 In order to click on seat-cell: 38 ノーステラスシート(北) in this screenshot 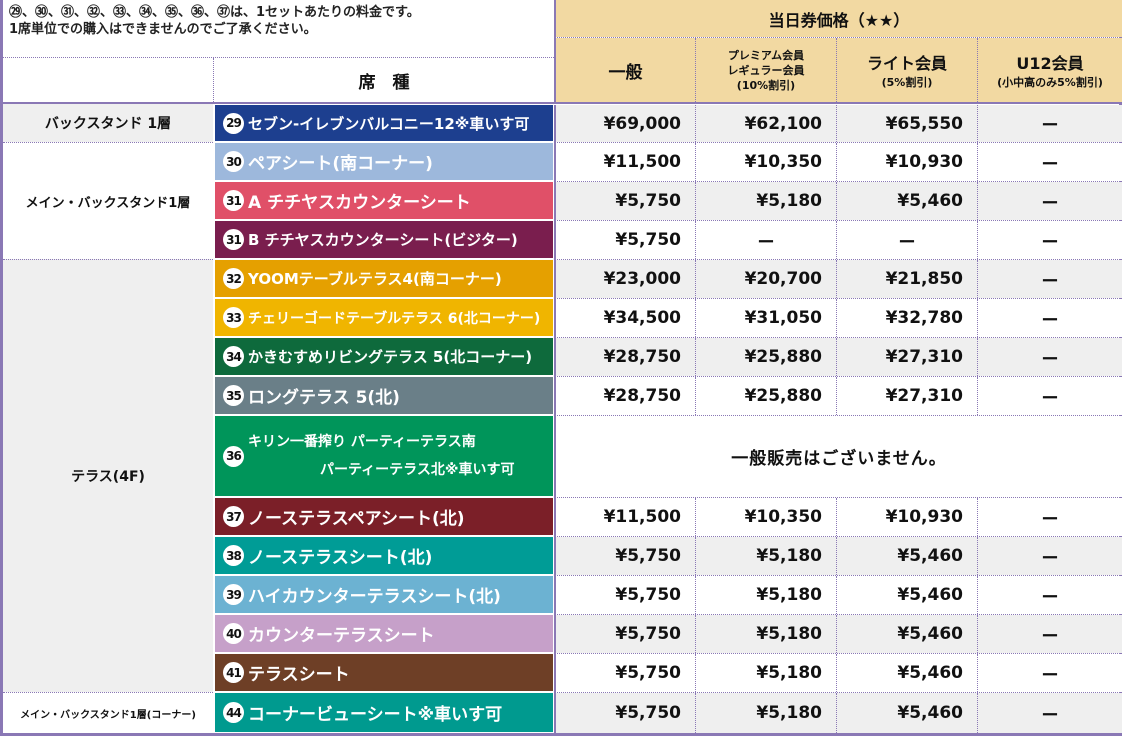, I will do `click(384, 555)`.